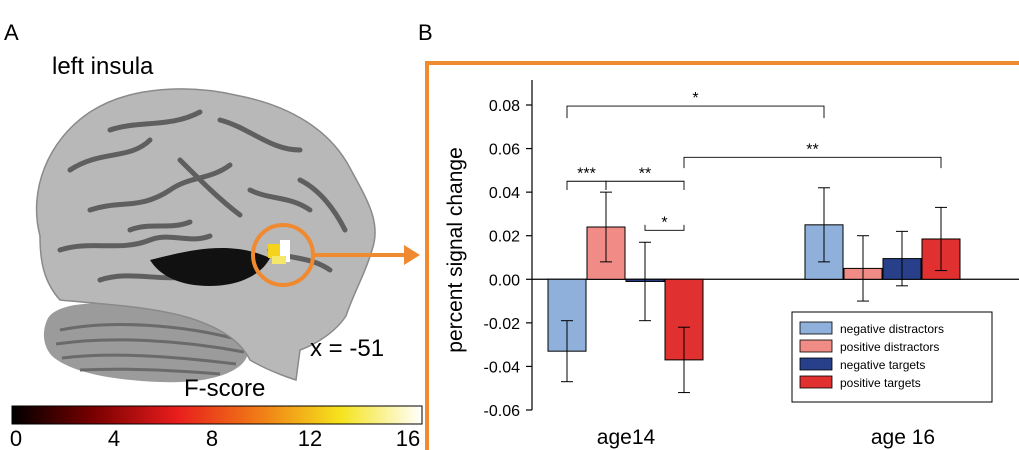  Describe the element at coordinates (11, 32) in the screenshot. I see `panel-a-letter: A` at that location.